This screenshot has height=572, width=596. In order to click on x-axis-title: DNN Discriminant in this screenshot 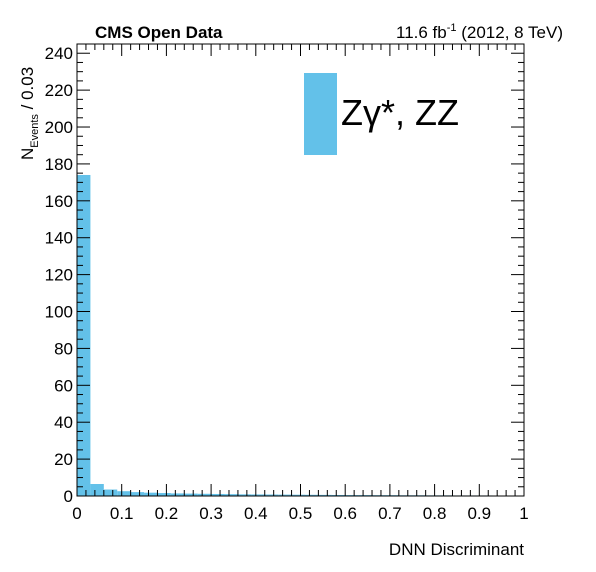, I will do `click(456, 549)`.